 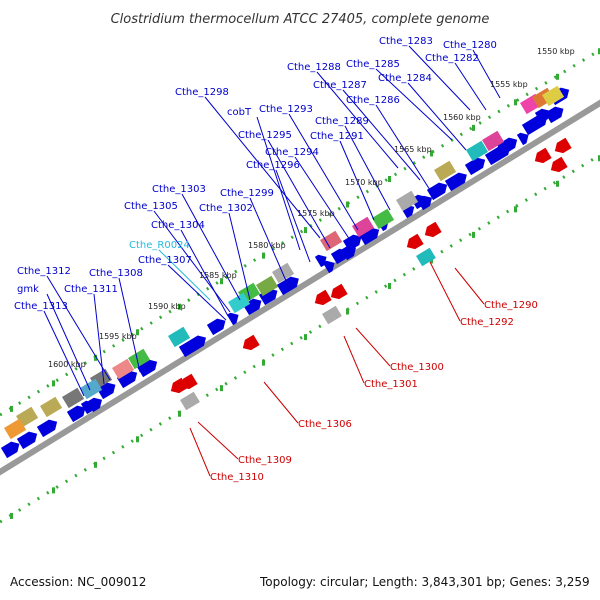 What do you see at coordinates (325, 424) in the screenshot?
I see `gene-label: Cthe_1306` at bounding box center [325, 424].